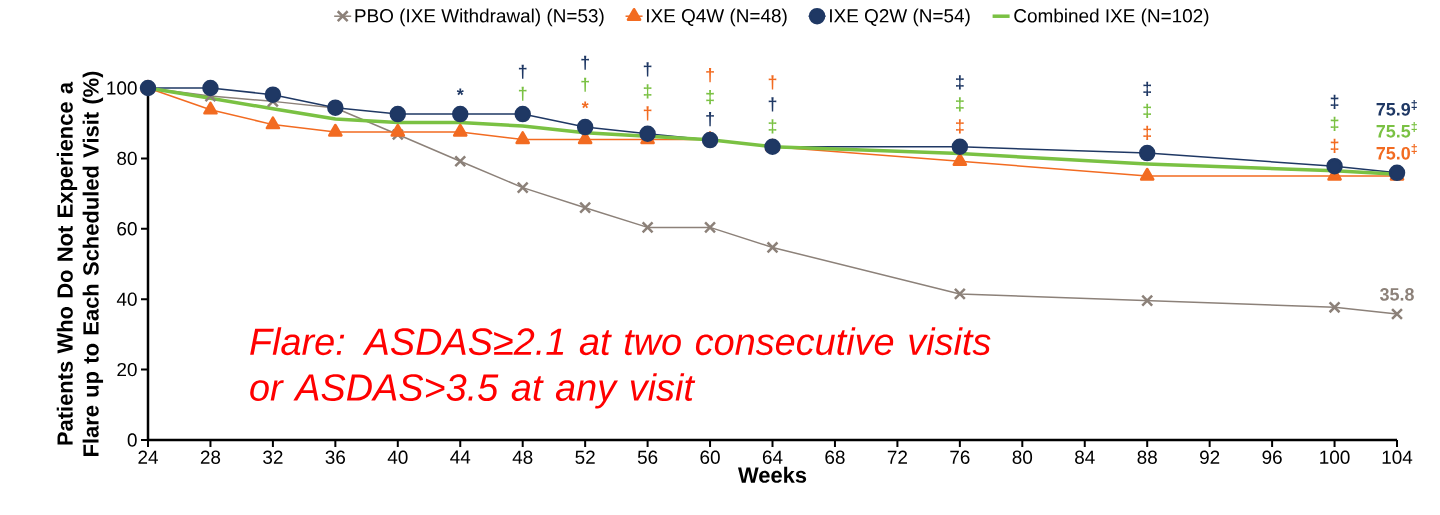 This screenshot has height=515, width=1440. What do you see at coordinates (132, 440) in the screenshot?
I see `y-tick-label: 0` at bounding box center [132, 440].